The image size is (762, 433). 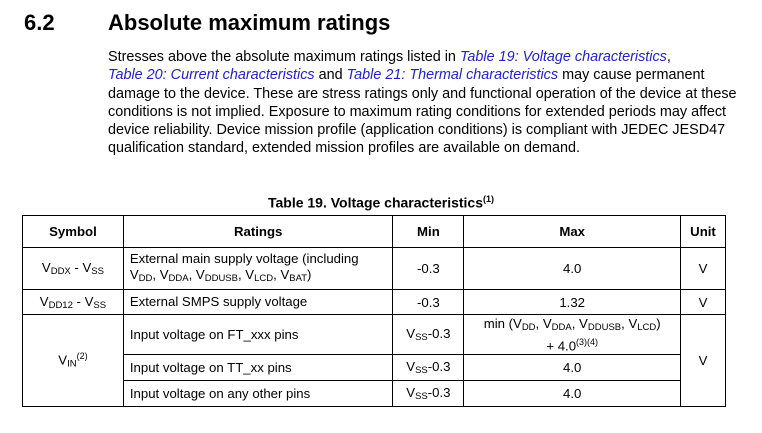 What do you see at coordinates (428, 231) in the screenshot?
I see `header-min: Min` at bounding box center [428, 231].